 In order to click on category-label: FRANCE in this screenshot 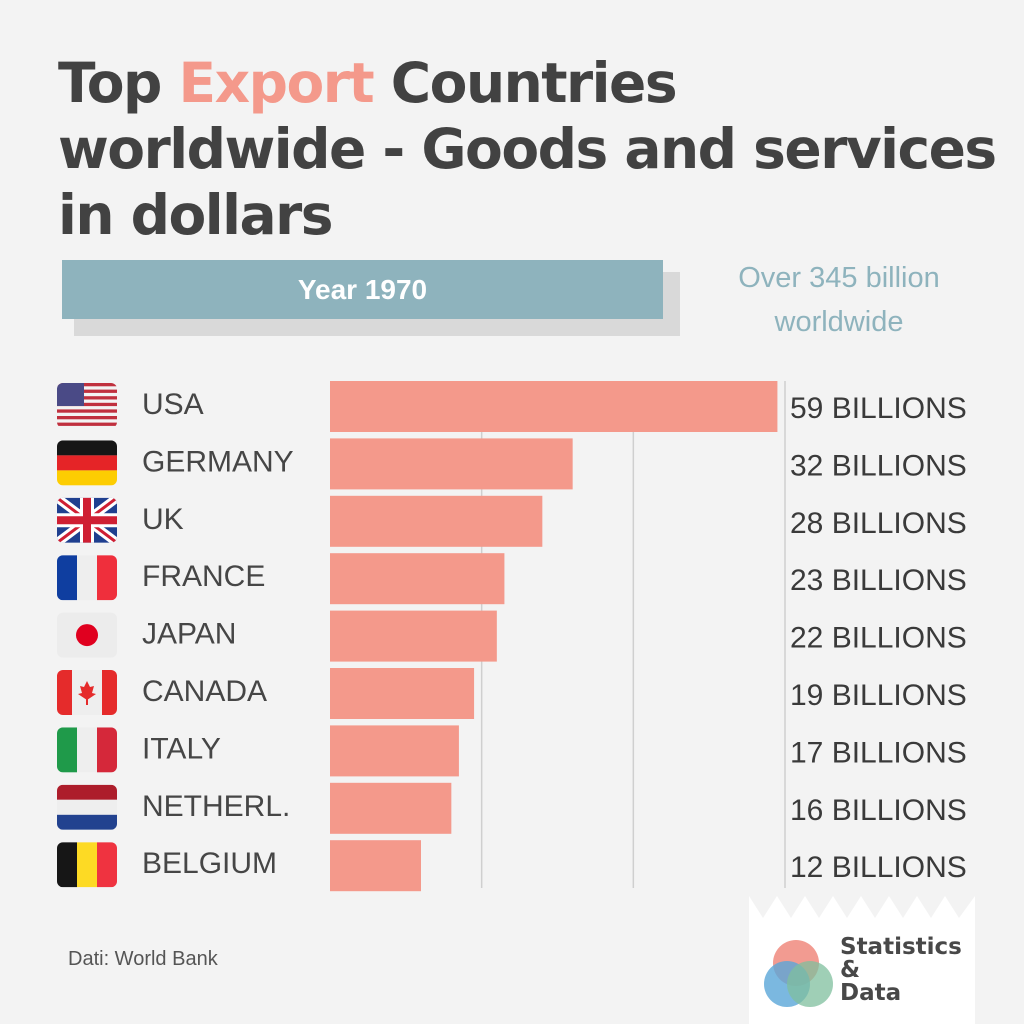, I will do `click(203, 576)`.